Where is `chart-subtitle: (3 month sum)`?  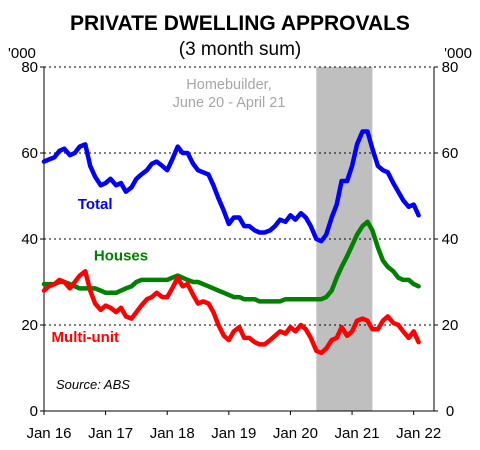 chart-subtitle: (3 month sum) is located at coordinates (240, 49).